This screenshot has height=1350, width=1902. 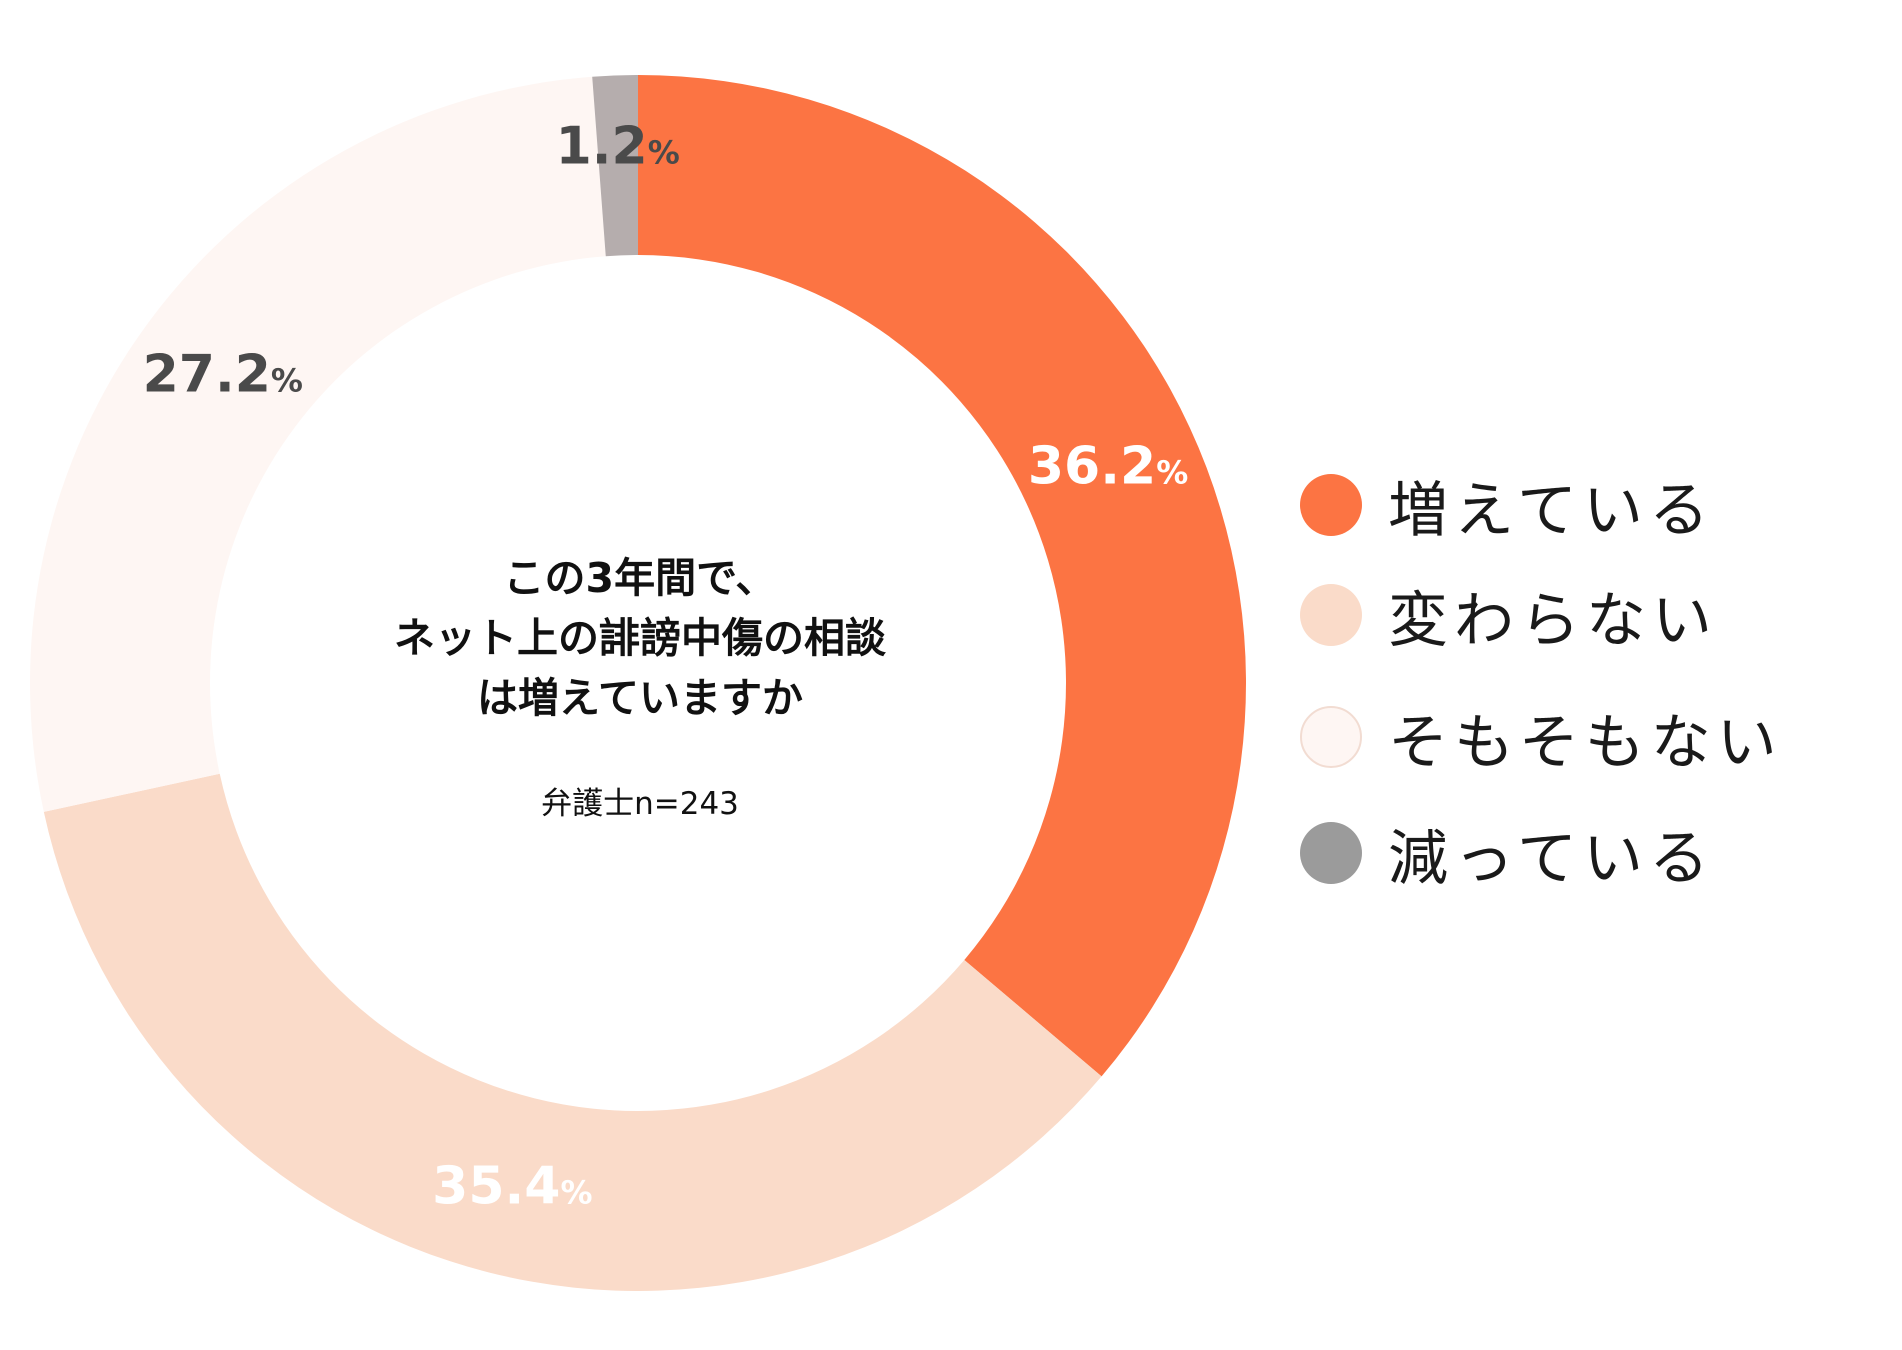 I want to click on label-unchanged: 35.4%, so click(x=512, y=1187).